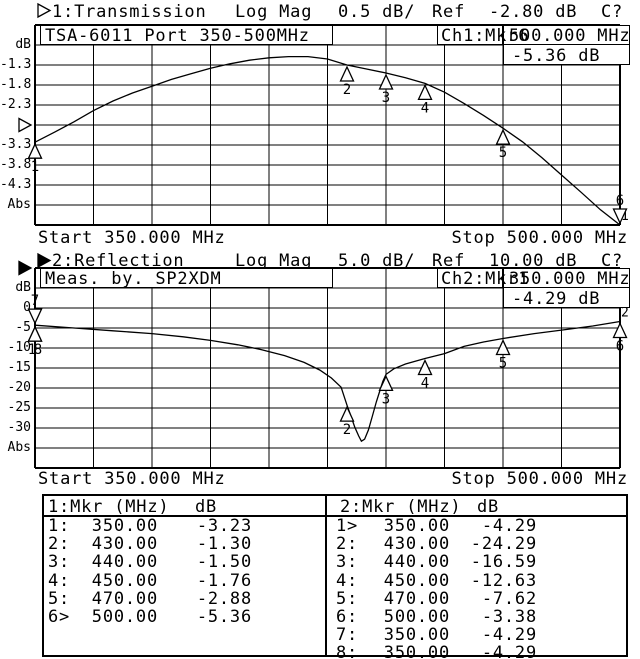 The image size is (640, 659). I want to click on ch2-stop-freq: Stop 500.000 MHz, so click(539, 479).